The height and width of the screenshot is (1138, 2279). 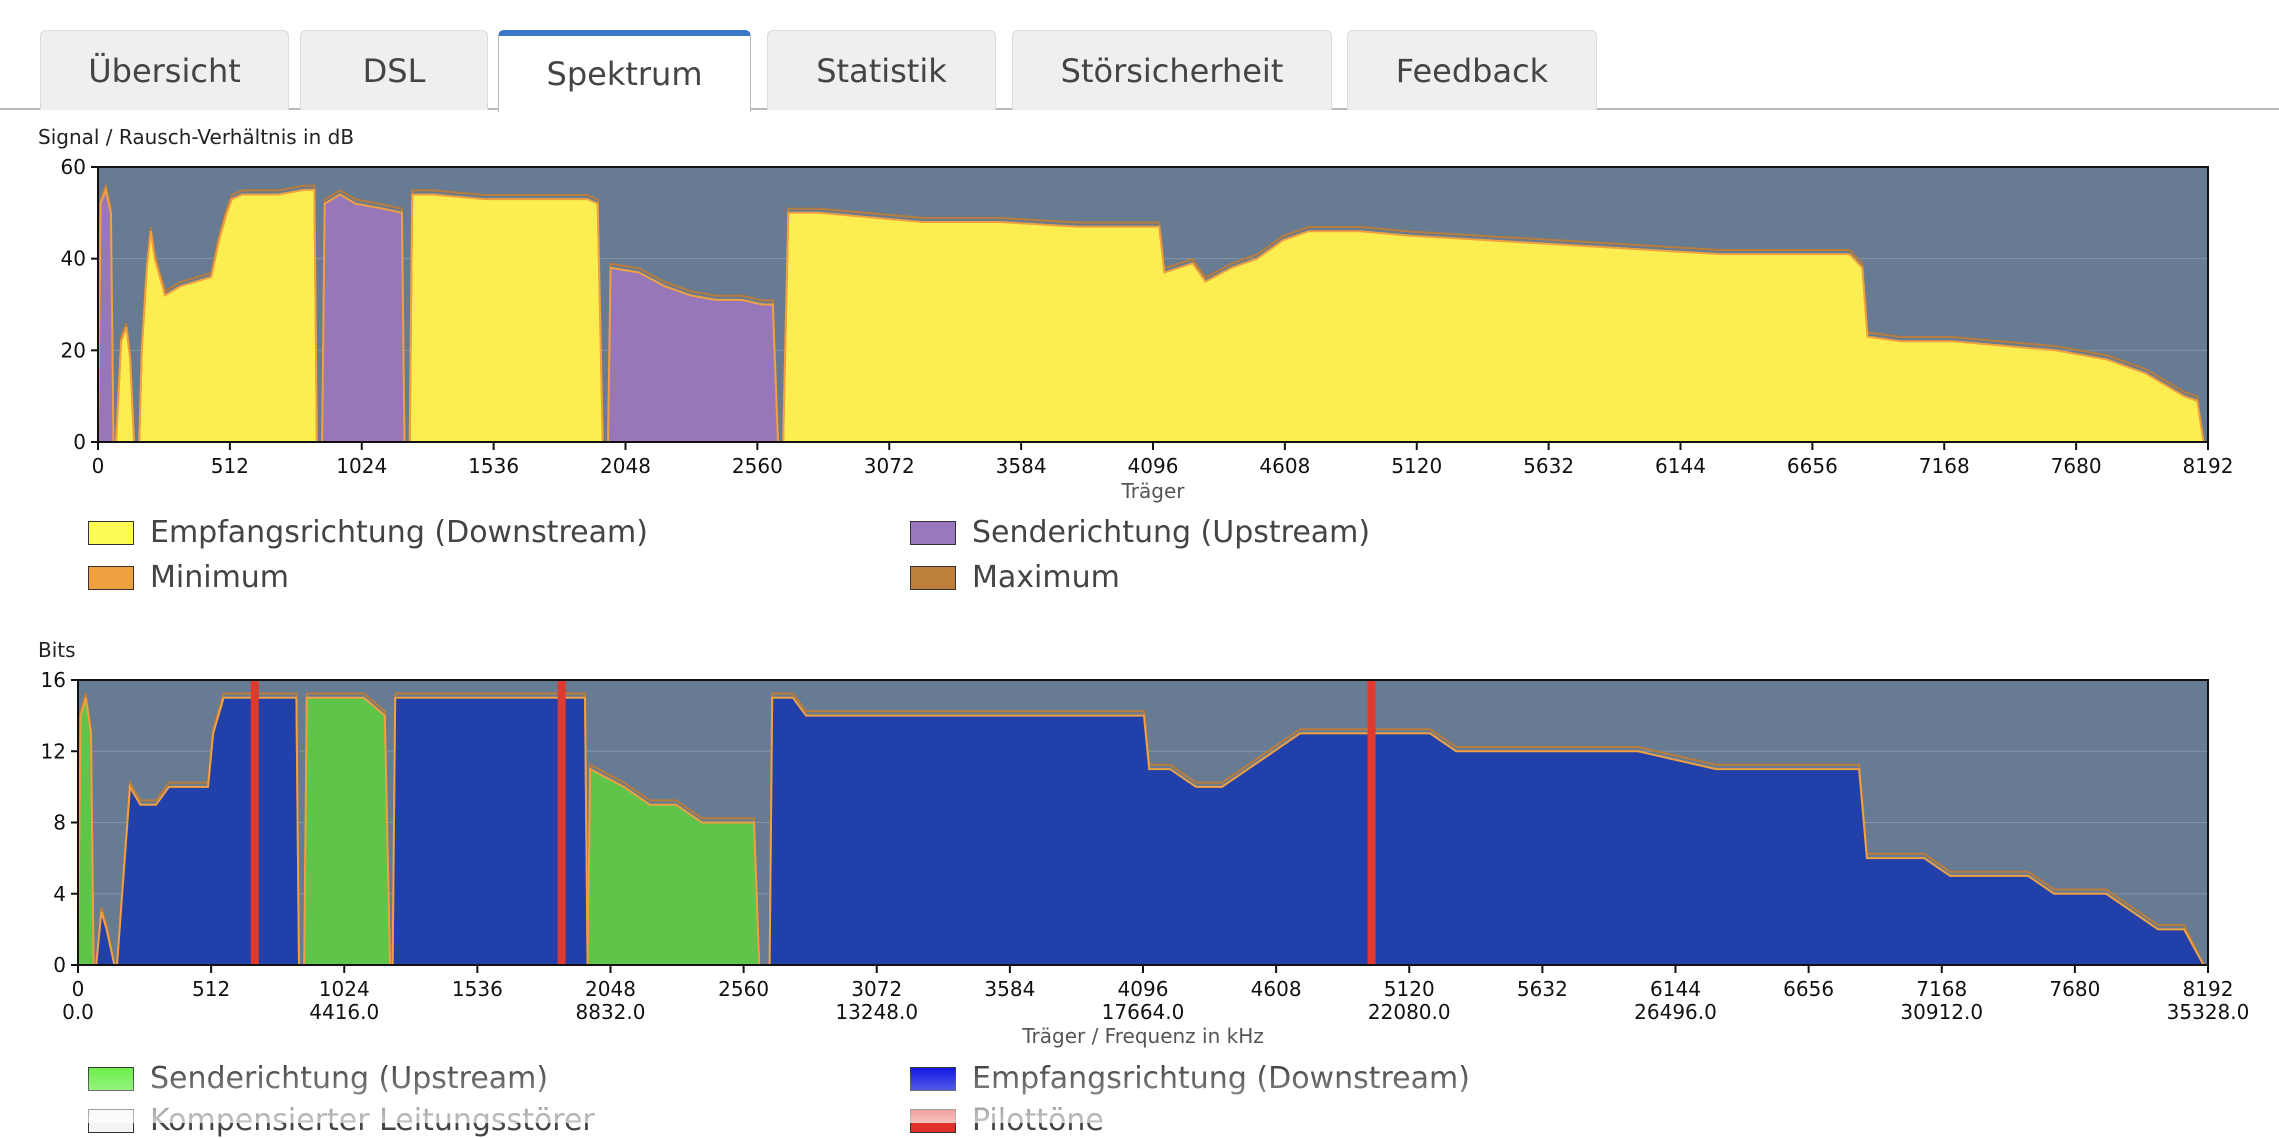 What do you see at coordinates (1172, 70) in the screenshot?
I see `tab-stoersicherheit: Störsicherheit` at bounding box center [1172, 70].